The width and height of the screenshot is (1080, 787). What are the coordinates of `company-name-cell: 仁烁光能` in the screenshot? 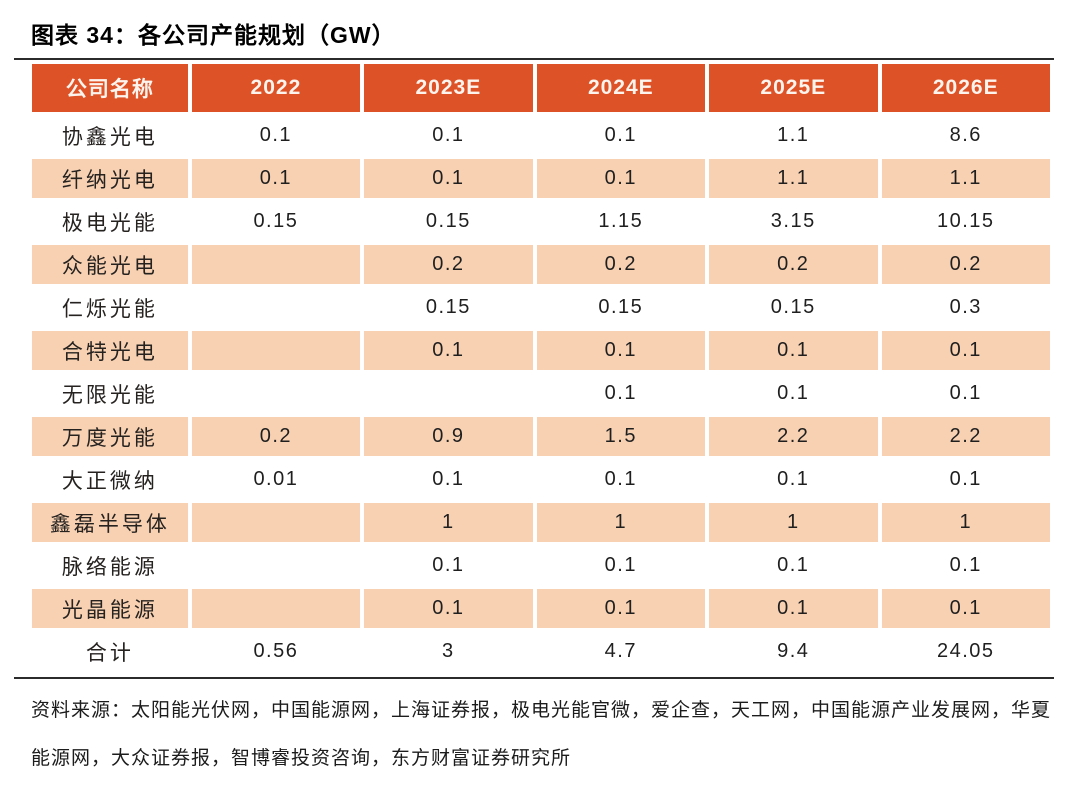 It's located at (110, 307).